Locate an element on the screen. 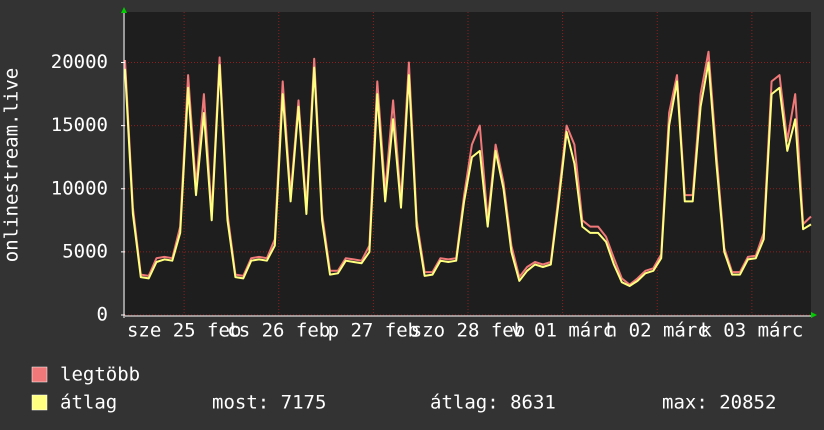 This screenshot has width=824, height=430. legend-stat: max: 20852 is located at coordinates (719, 403).